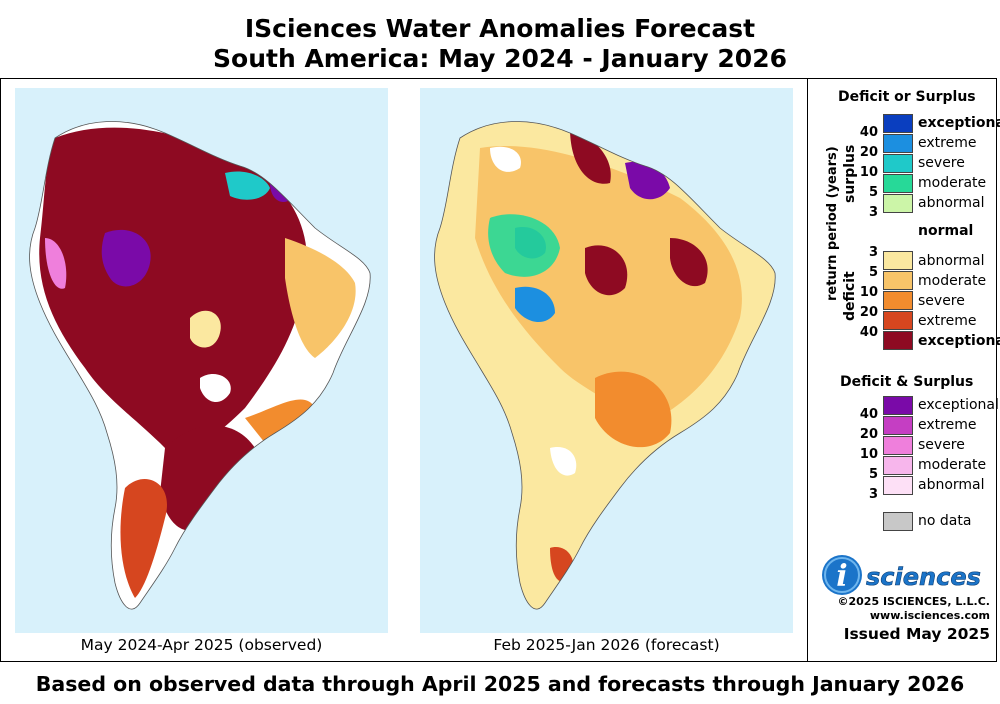 Image resolution: width=1000 pixels, height=704 pixels. I want to click on swatch-deficit-moderate, so click(898, 280).